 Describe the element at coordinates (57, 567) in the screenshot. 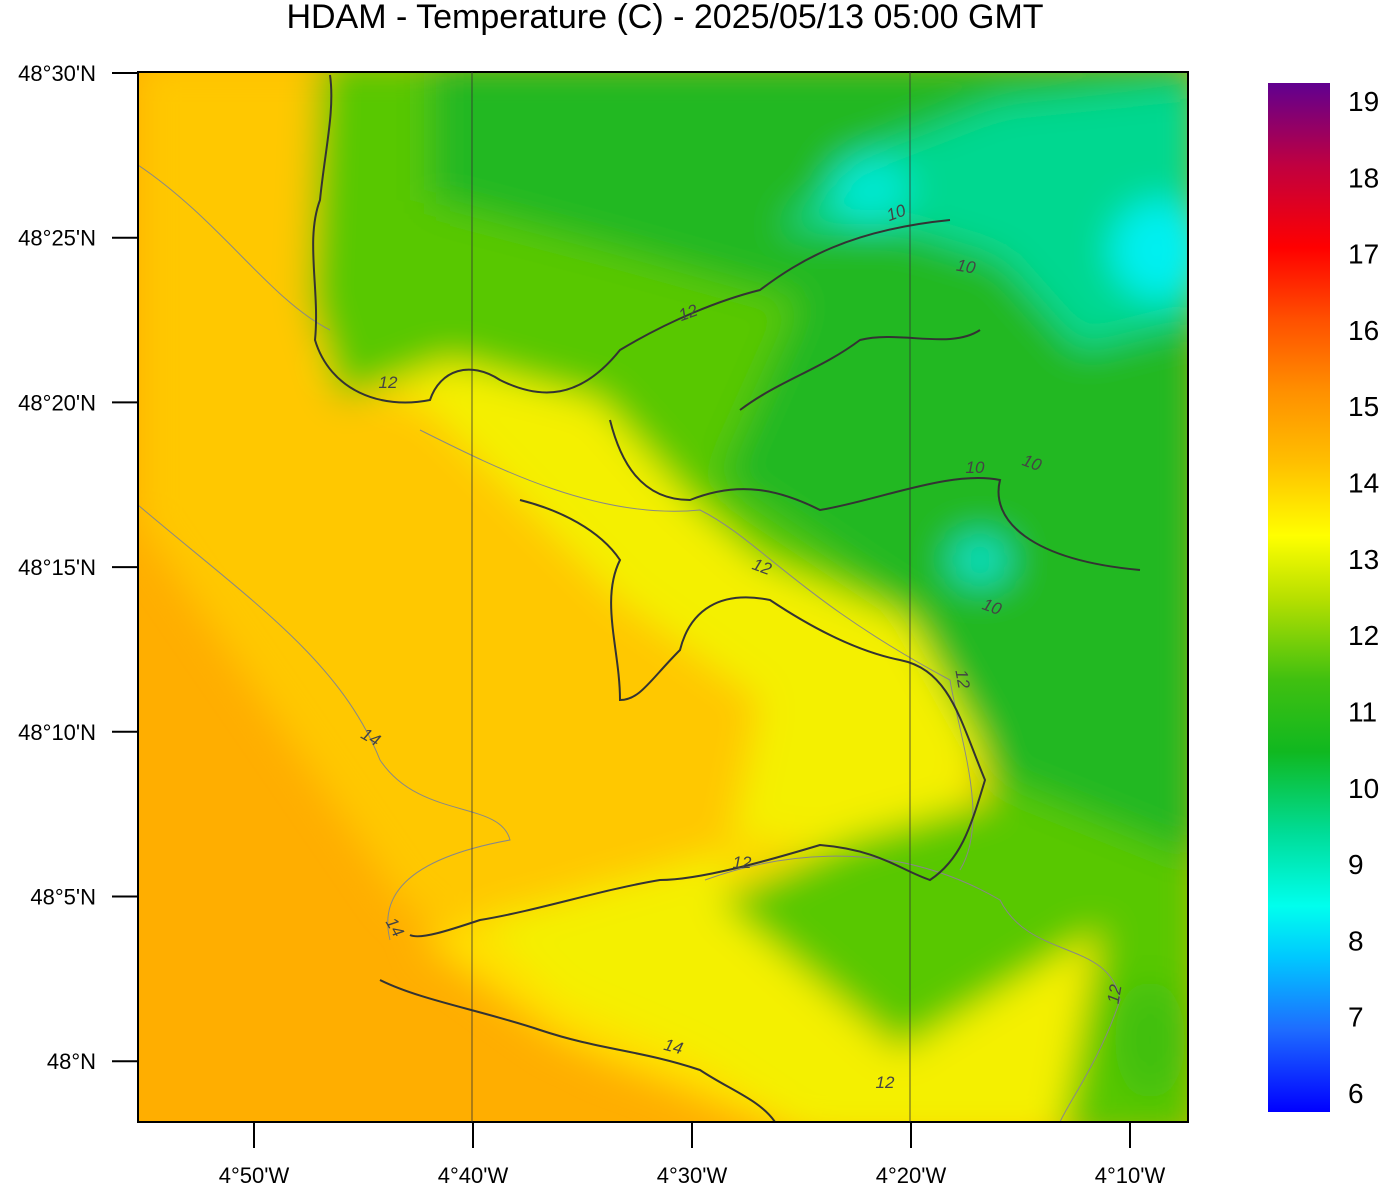

I see `lat-label: 48°15'N` at that location.